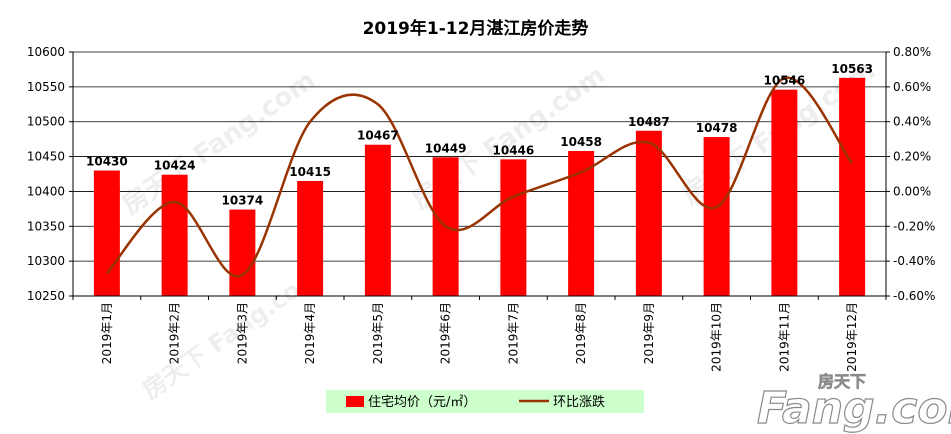  Describe the element at coordinates (243, 201) in the screenshot. I see `data-label: 10374` at that location.